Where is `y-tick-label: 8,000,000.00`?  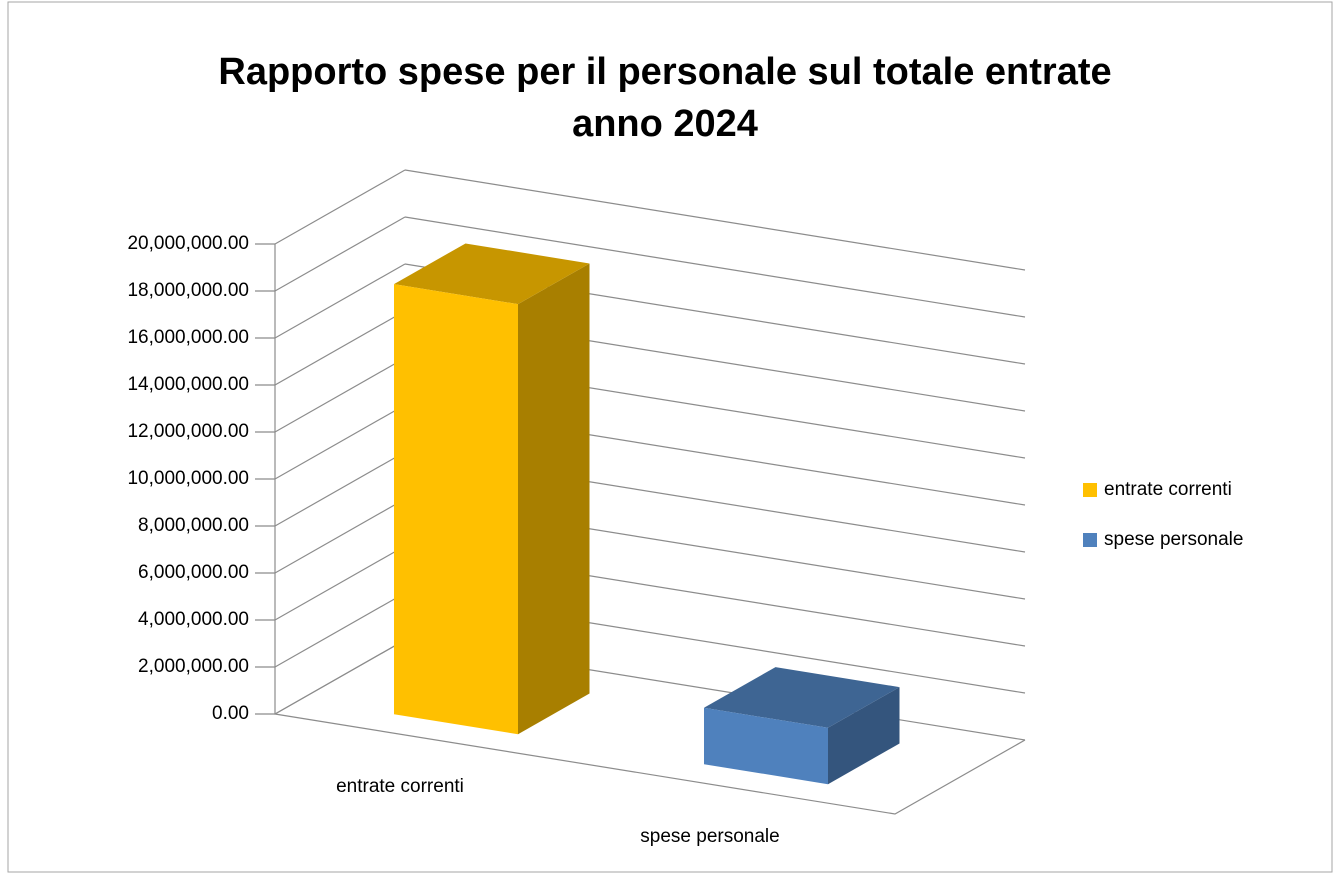 y-tick-label: 8,000,000.00 is located at coordinates (193, 525).